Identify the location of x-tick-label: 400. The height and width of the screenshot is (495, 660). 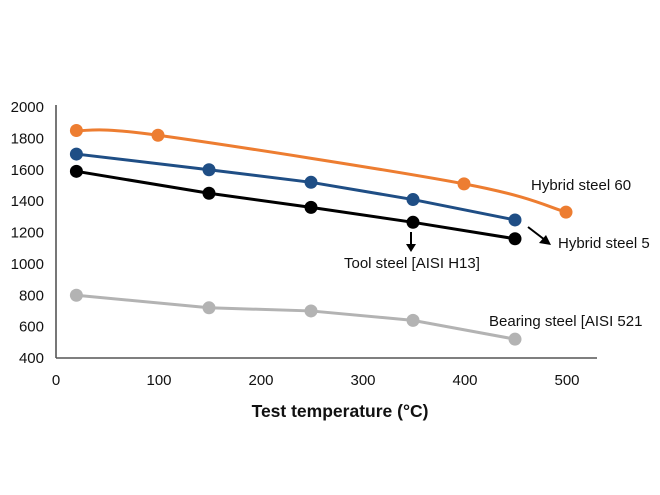
(464, 380).